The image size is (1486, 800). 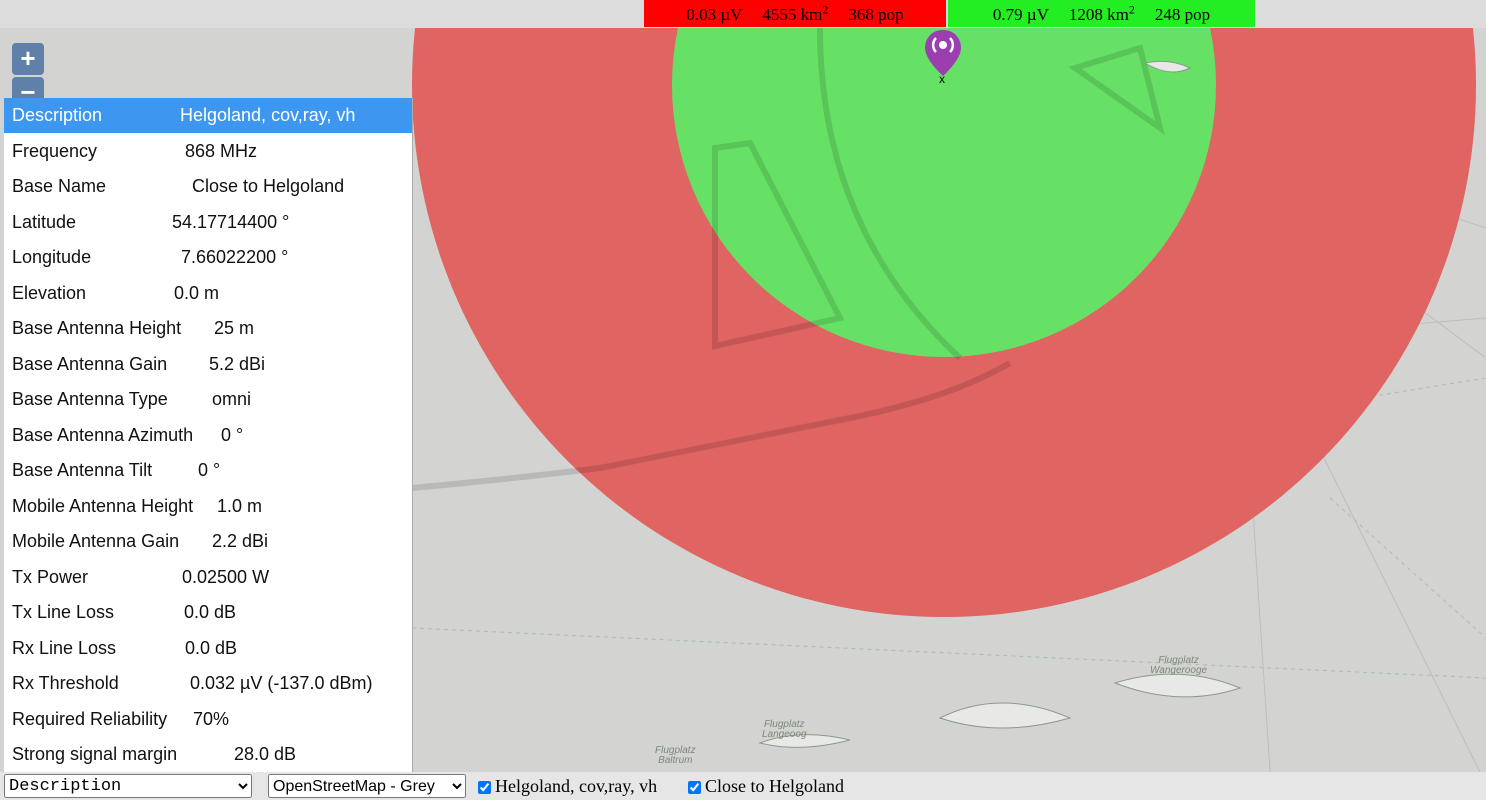 I want to click on coverage-legend: 0.03 µV 4555 km2 368 pop, so click(x=795, y=13).